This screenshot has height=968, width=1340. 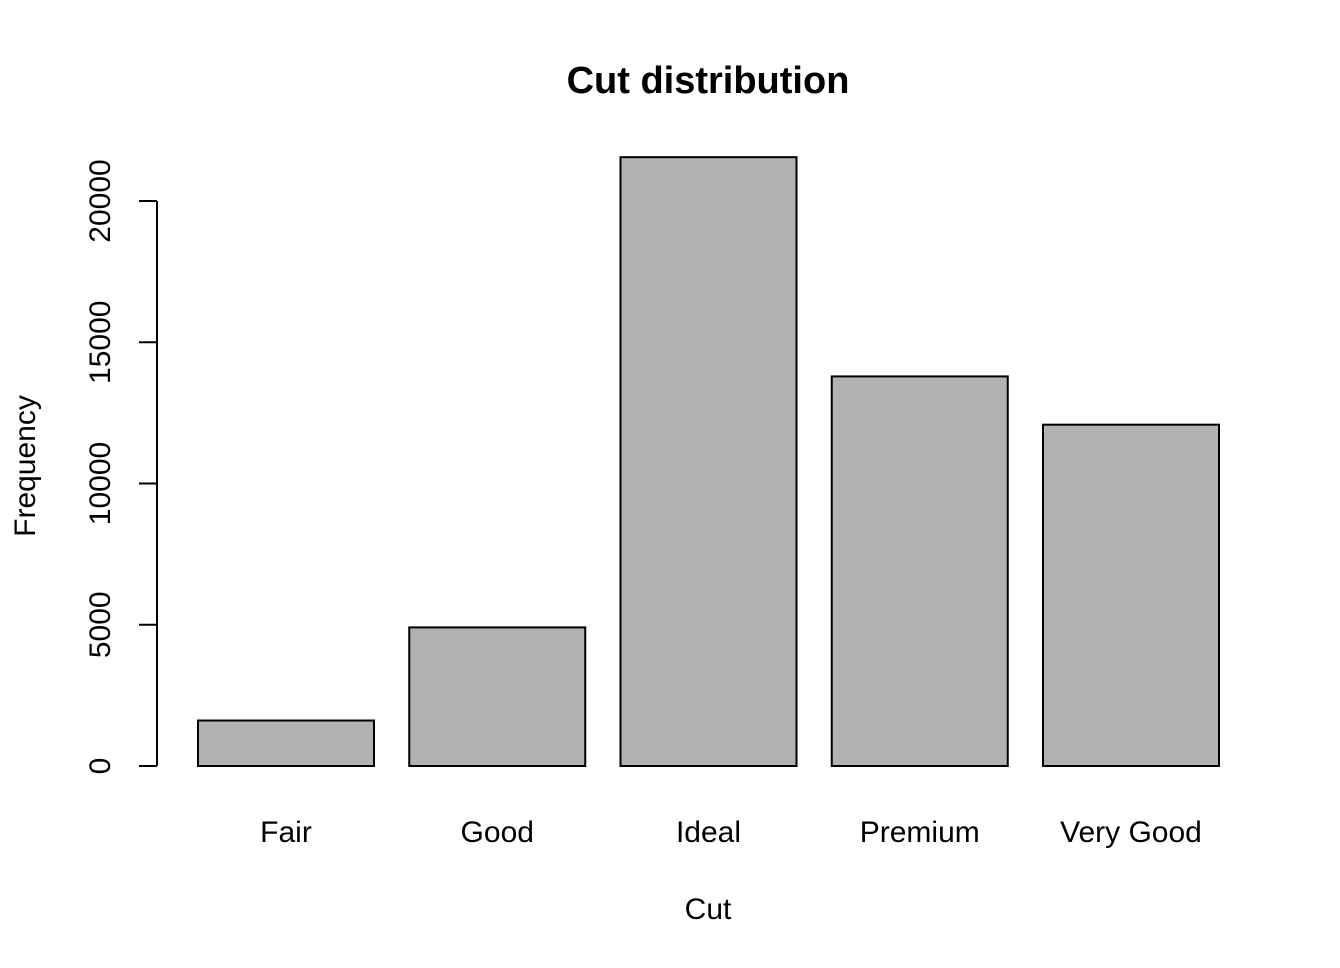 What do you see at coordinates (708, 909) in the screenshot?
I see `x-axis-label: Cut` at bounding box center [708, 909].